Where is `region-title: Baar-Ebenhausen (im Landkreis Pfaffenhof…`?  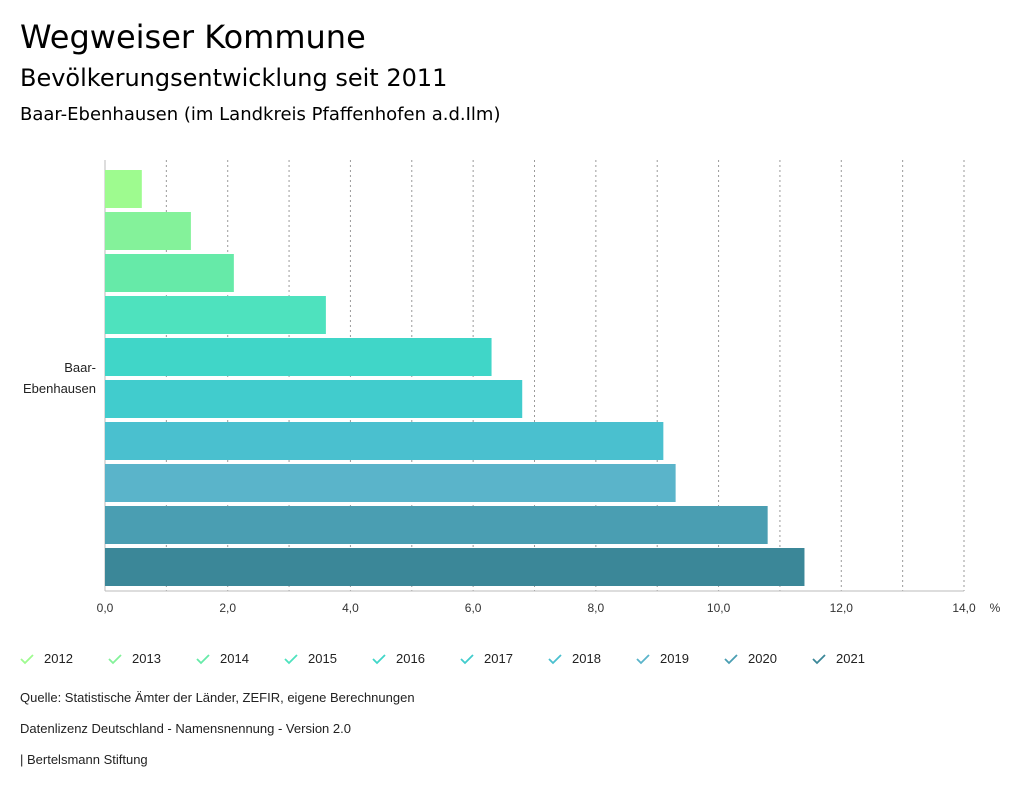 region-title: Baar-Ebenhausen (im Landkreis Pfaffenhof… is located at coordinates (260, 114).